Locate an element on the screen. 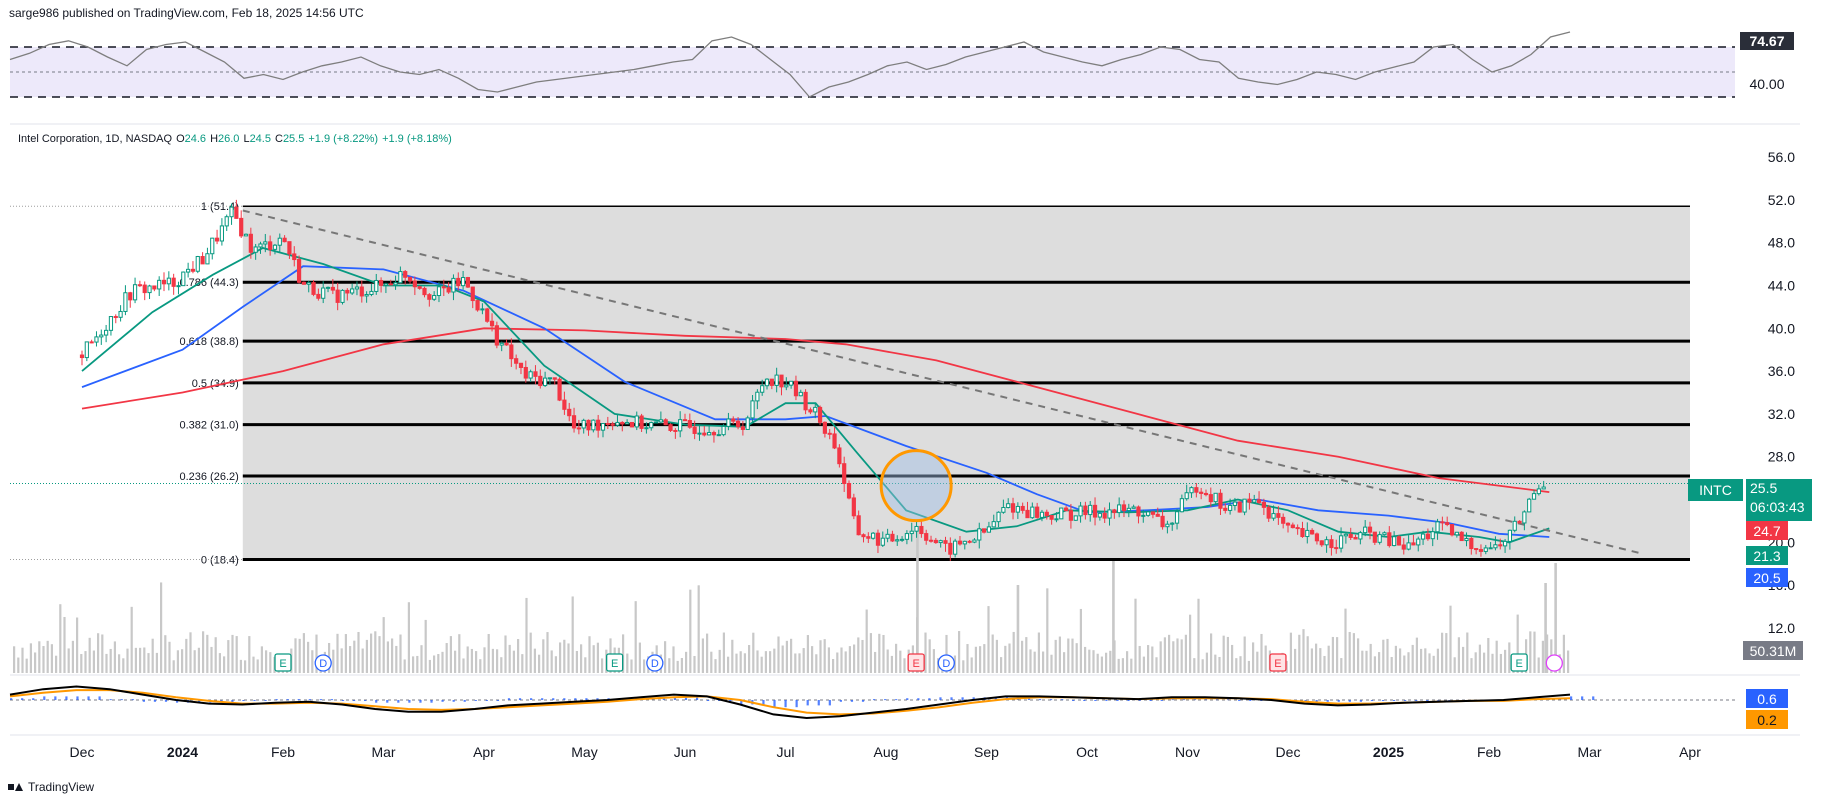  signal-value-label: 0.2 is located at coordinates (1767, 720).